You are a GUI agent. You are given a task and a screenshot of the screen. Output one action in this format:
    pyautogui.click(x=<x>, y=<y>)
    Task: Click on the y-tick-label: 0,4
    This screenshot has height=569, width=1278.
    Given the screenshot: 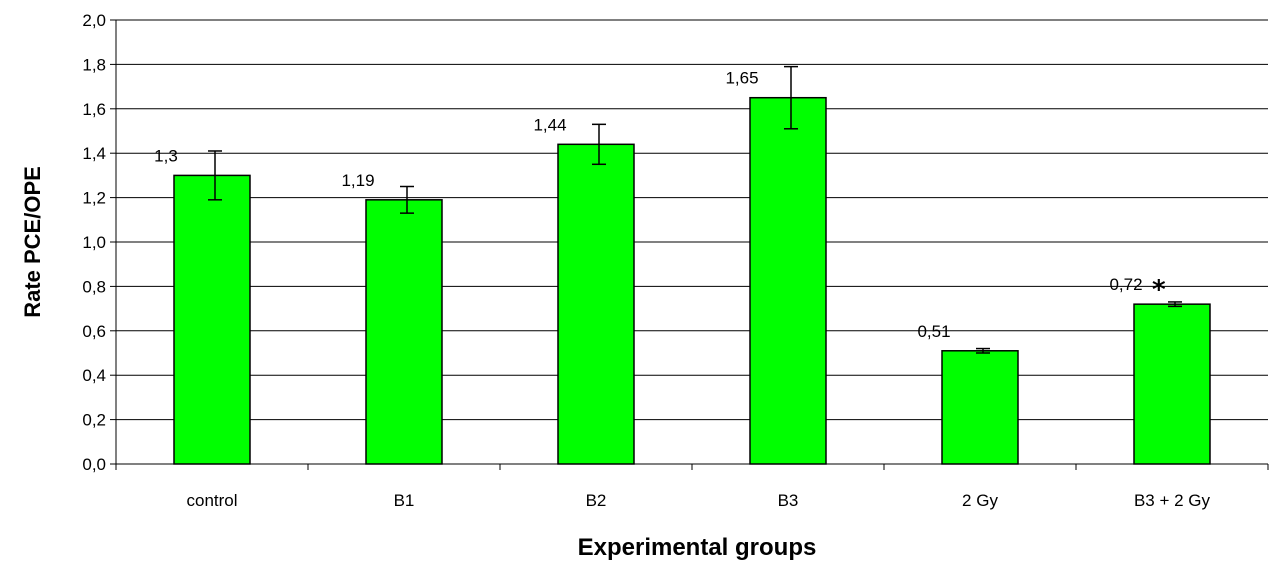 What is the action you would take?
    pyautogui.click(x=94, y=375)
    